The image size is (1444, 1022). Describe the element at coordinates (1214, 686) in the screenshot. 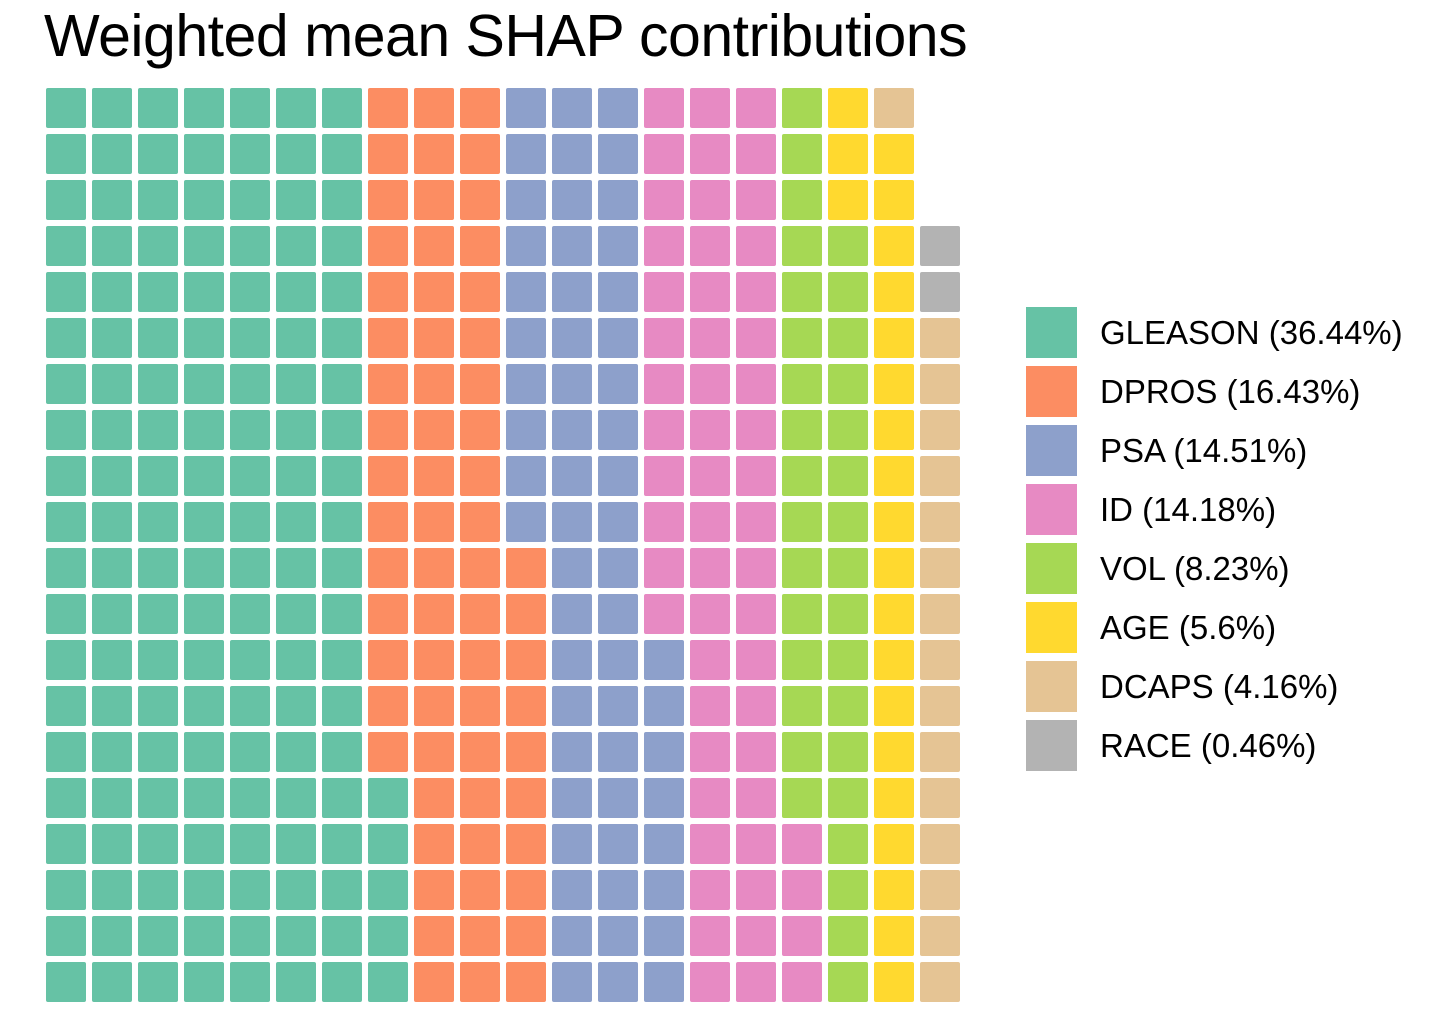

I see `legend-item-dcaps: DCAPS (4.16%)` at that location.